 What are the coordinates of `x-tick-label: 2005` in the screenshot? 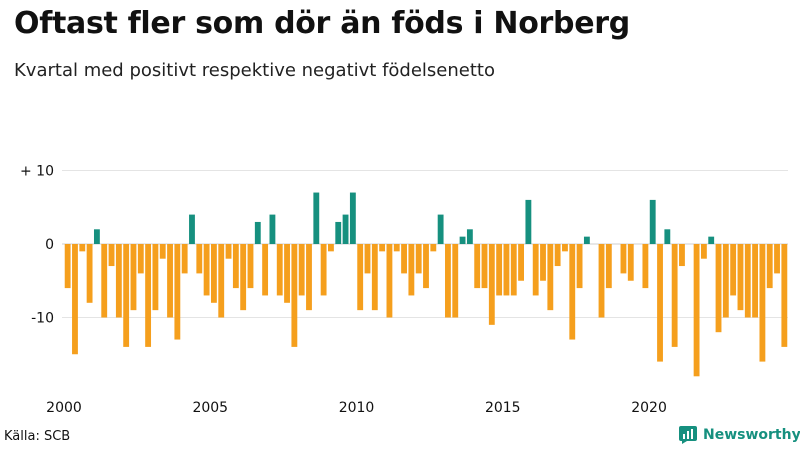 It's located at (210, 408).